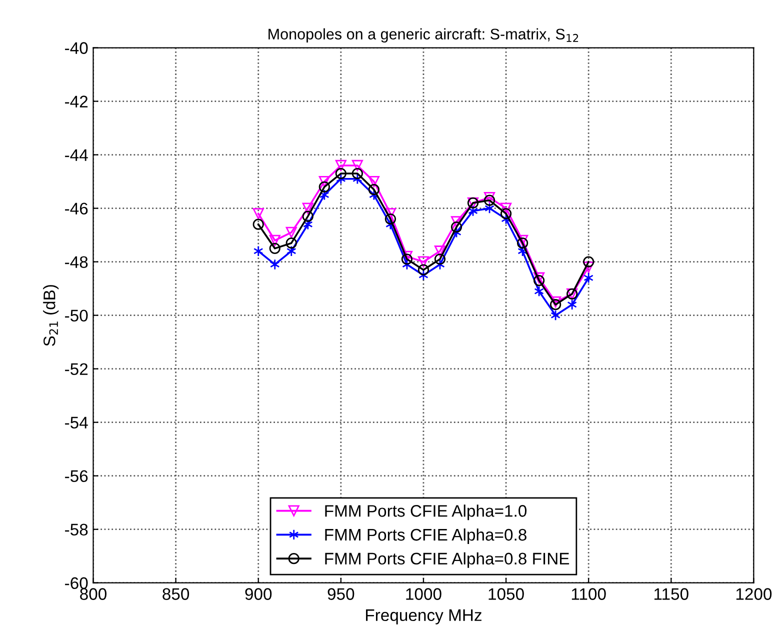 The image size is (777, 637). What do you see at coordinates (76, 155) in the screenshot?
I see `y-tick-label: -44` at bounding box center [76, 155].